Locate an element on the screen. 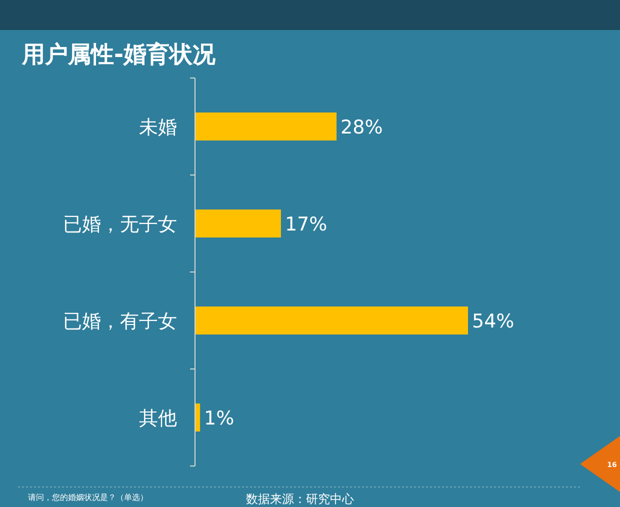 The height and width of the screenshot is (507, 620). y-tick-label: 已婚，无子女 is located at coordinates (120, 225).